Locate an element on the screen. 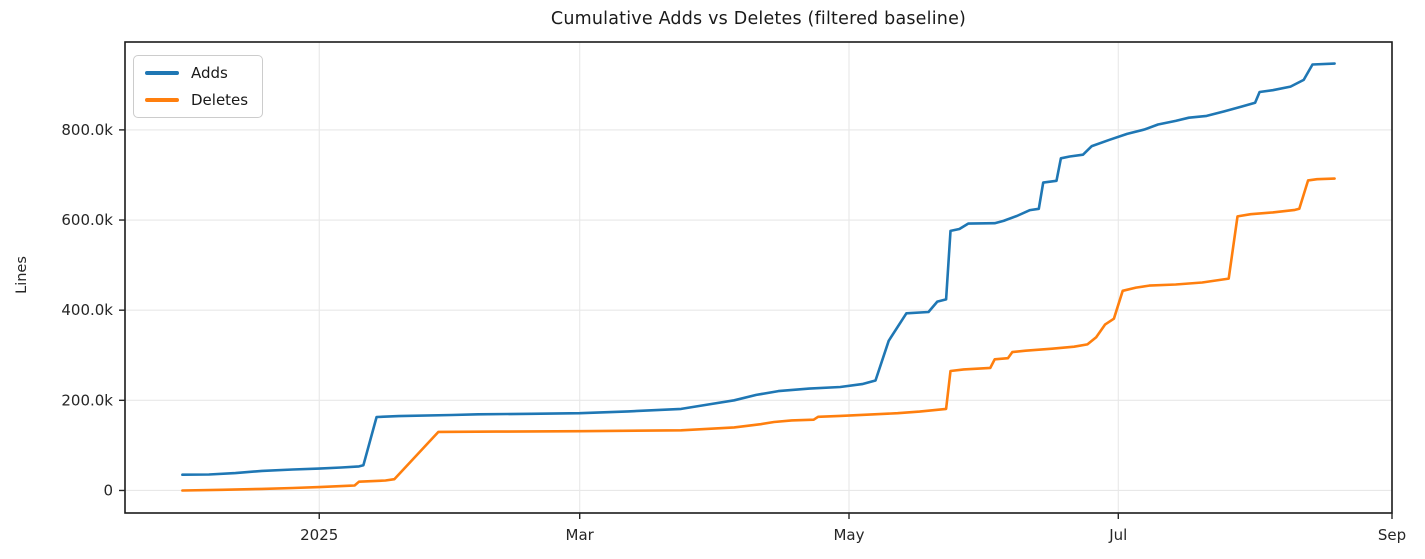  x-tick-label: May is located at coordinates (848, 535).